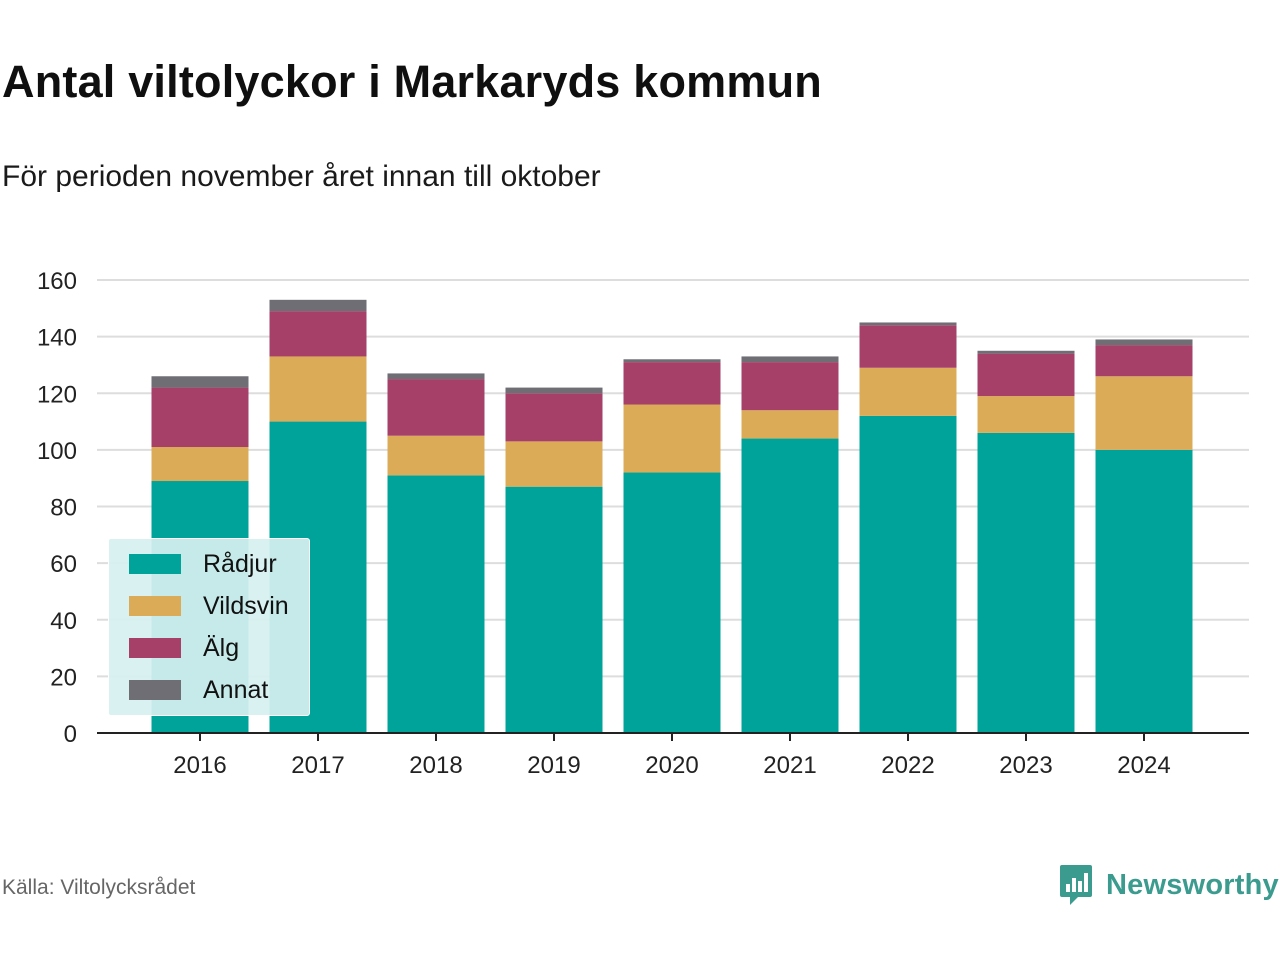  What do you see at coordinates (99, 887) in the screenshot?
I see `source-note: Källa: Viltolycksrådet` at bounding box center [99, 887].